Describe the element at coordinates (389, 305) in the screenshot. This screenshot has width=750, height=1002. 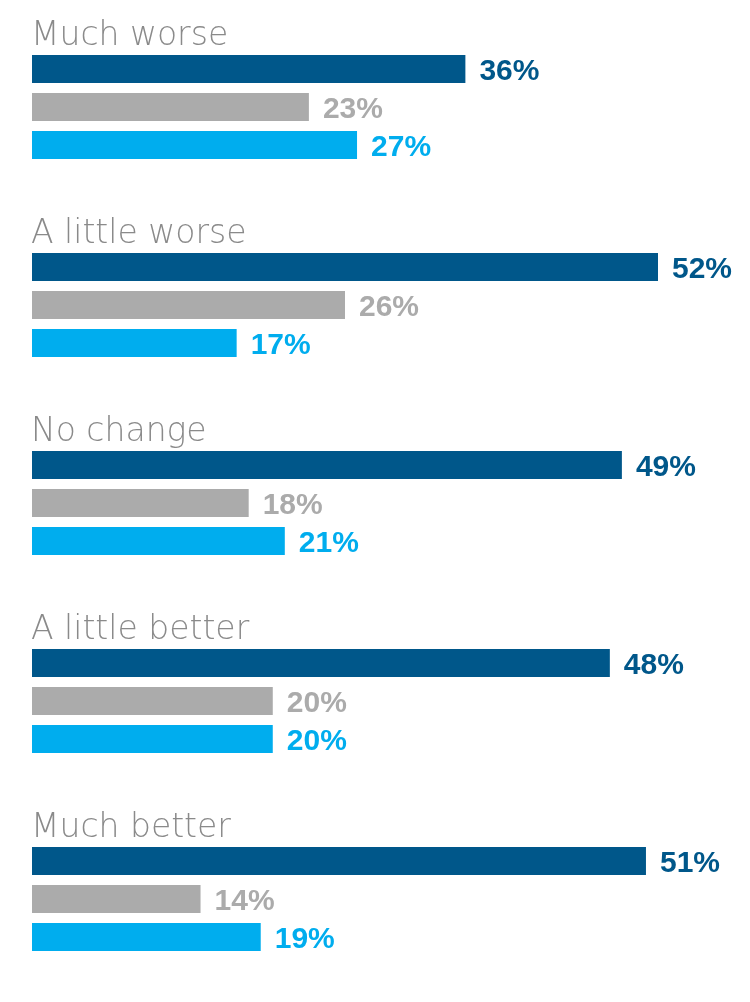
I see `data-label: 26%` at that location.